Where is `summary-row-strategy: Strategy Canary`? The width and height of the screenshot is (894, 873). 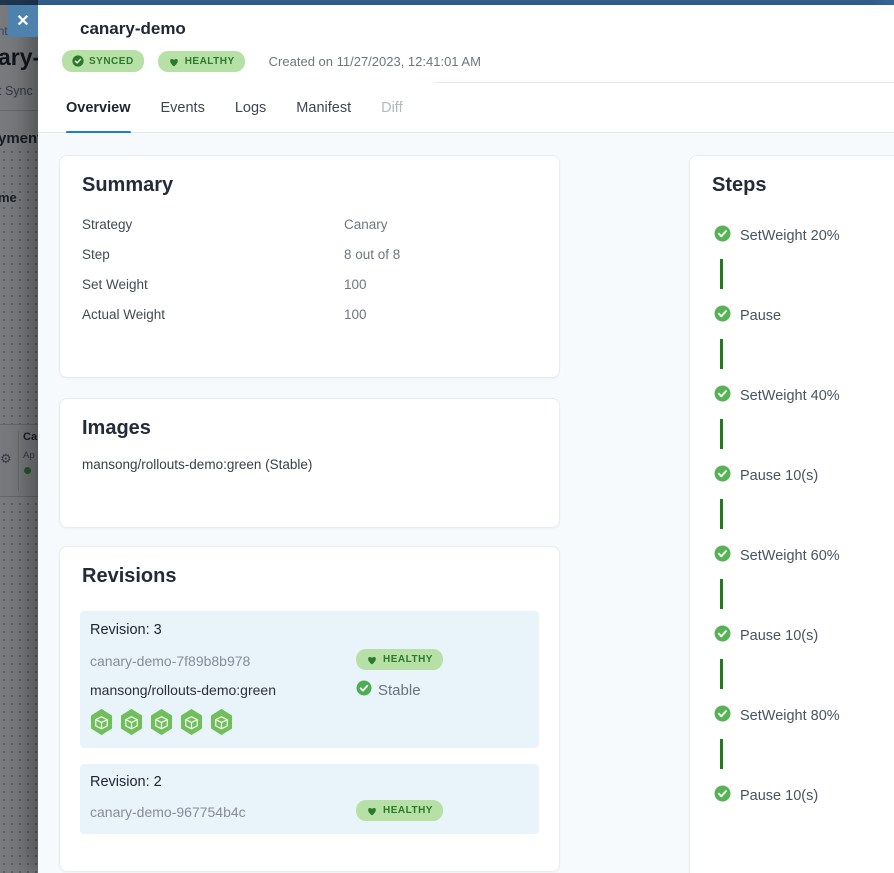 summary-row-strategy: Strategy Canary is located at coordinates (309, 226).